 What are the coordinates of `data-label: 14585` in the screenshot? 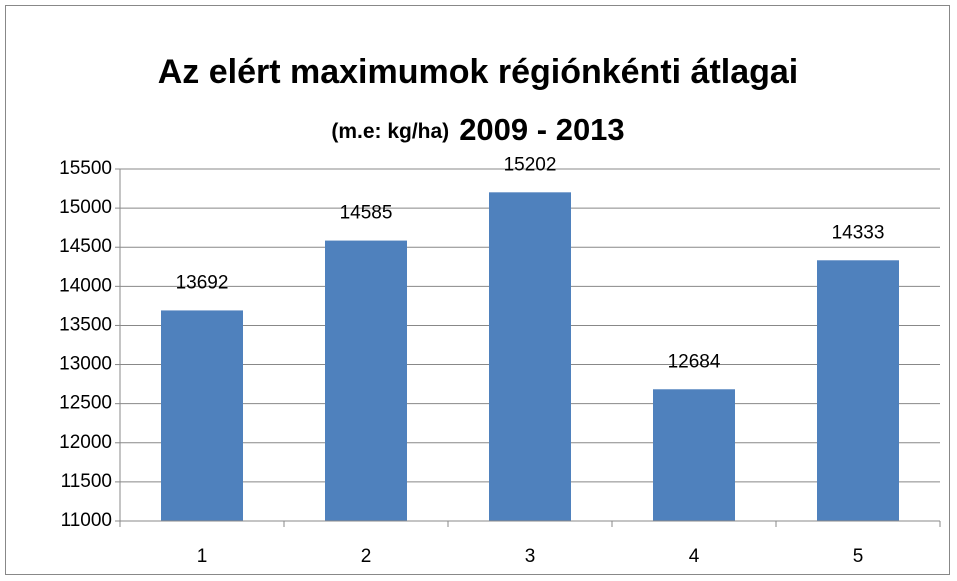 It's located at (366, 213).